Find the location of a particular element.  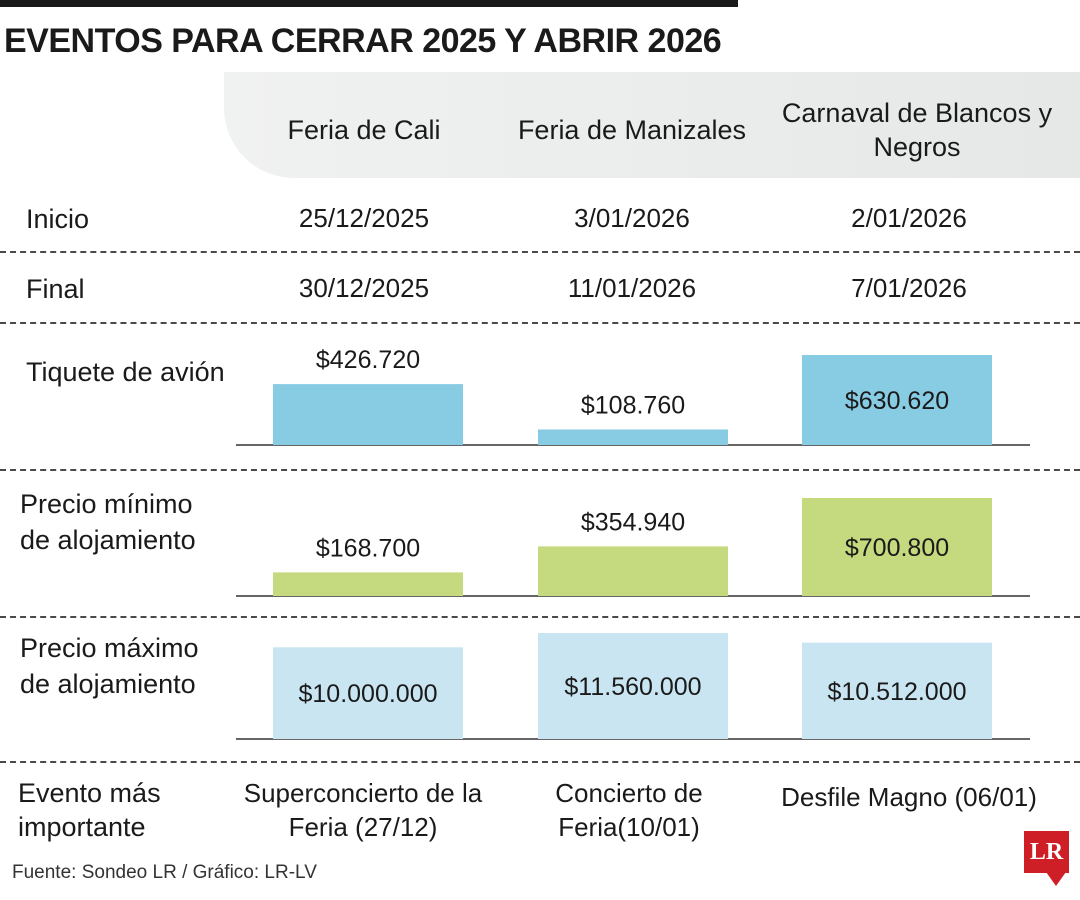

final-carnaval: 7/01/2026 is located at coordinates (909, 288).